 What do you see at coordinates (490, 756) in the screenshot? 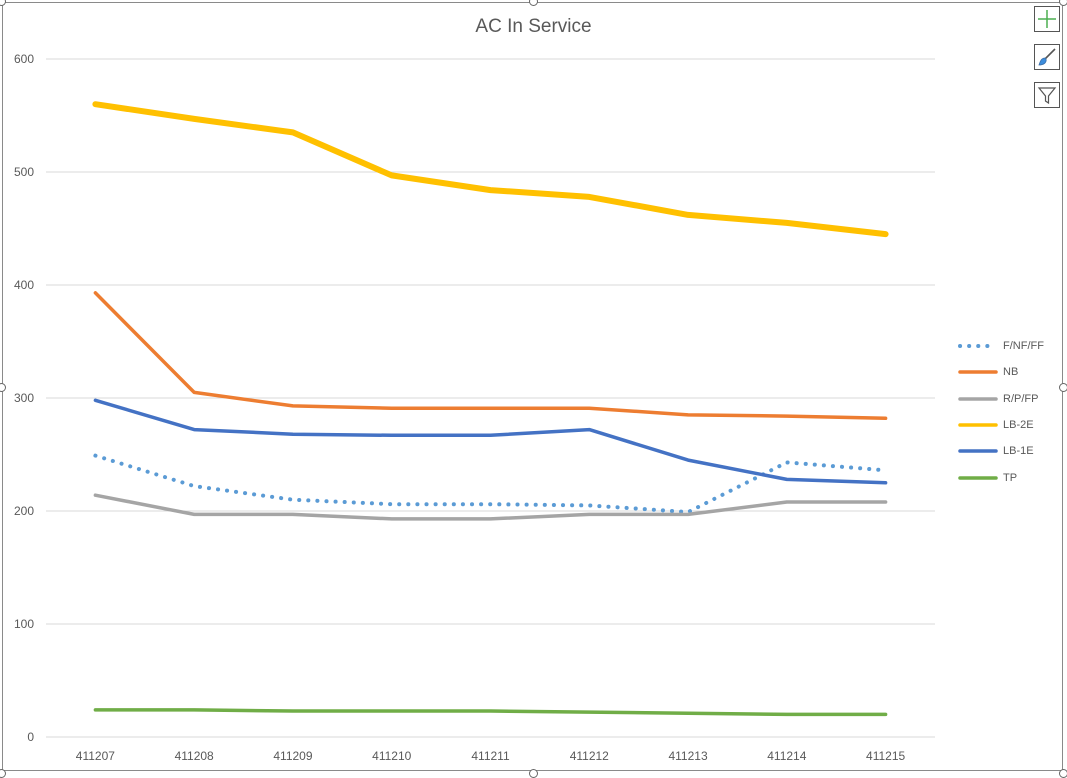
I see `x-tick-label: 411211` at bounding box center [490, 756].